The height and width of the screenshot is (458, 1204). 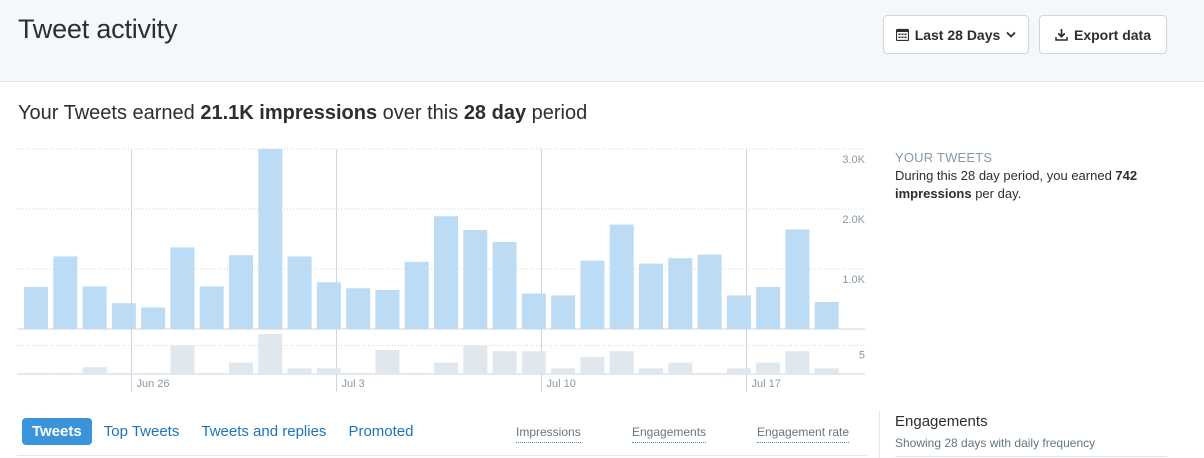 I want to click on export-data-label: Export data, so click(x=1112, y=34).